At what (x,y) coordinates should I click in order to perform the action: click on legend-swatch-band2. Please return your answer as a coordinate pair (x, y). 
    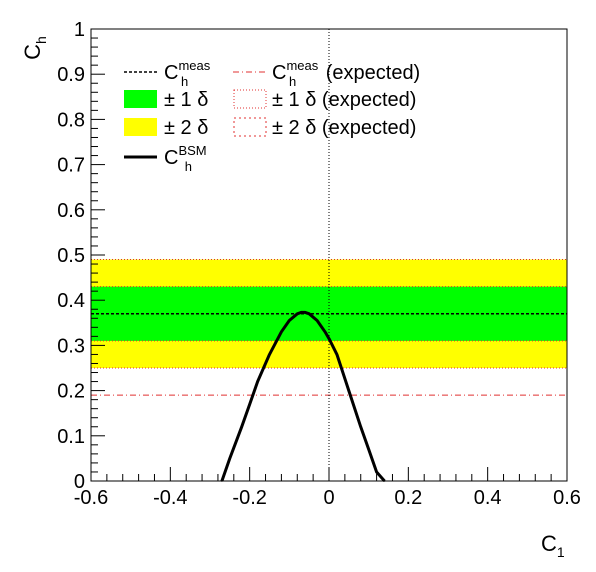
    Looking at the image, I should click on (140, 127).